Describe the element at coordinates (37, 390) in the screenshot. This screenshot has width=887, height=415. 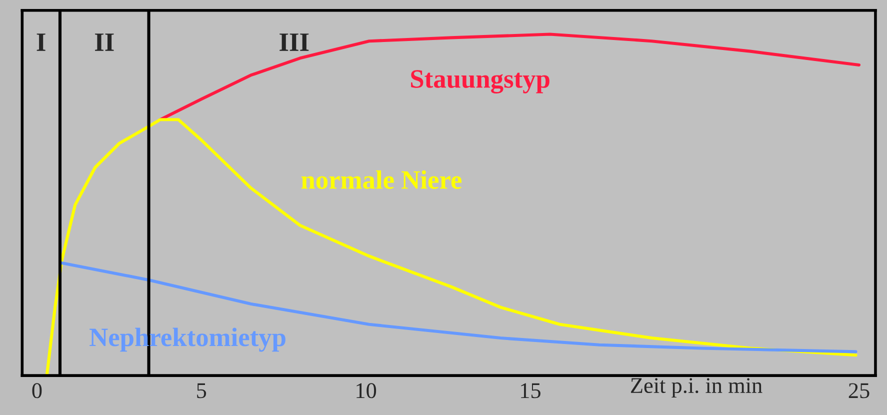
I see `x-tick-label: 0` at that location.